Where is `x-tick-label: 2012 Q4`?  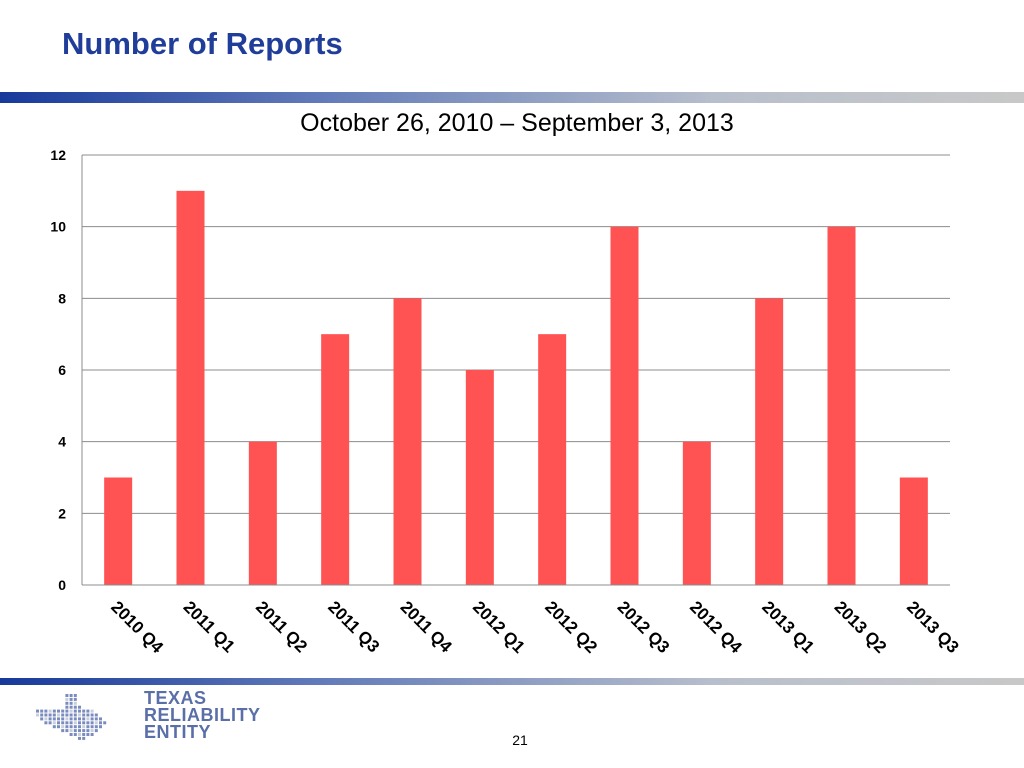
x-tick-label: 2012 Q4 is located at coordinates (716, 627).